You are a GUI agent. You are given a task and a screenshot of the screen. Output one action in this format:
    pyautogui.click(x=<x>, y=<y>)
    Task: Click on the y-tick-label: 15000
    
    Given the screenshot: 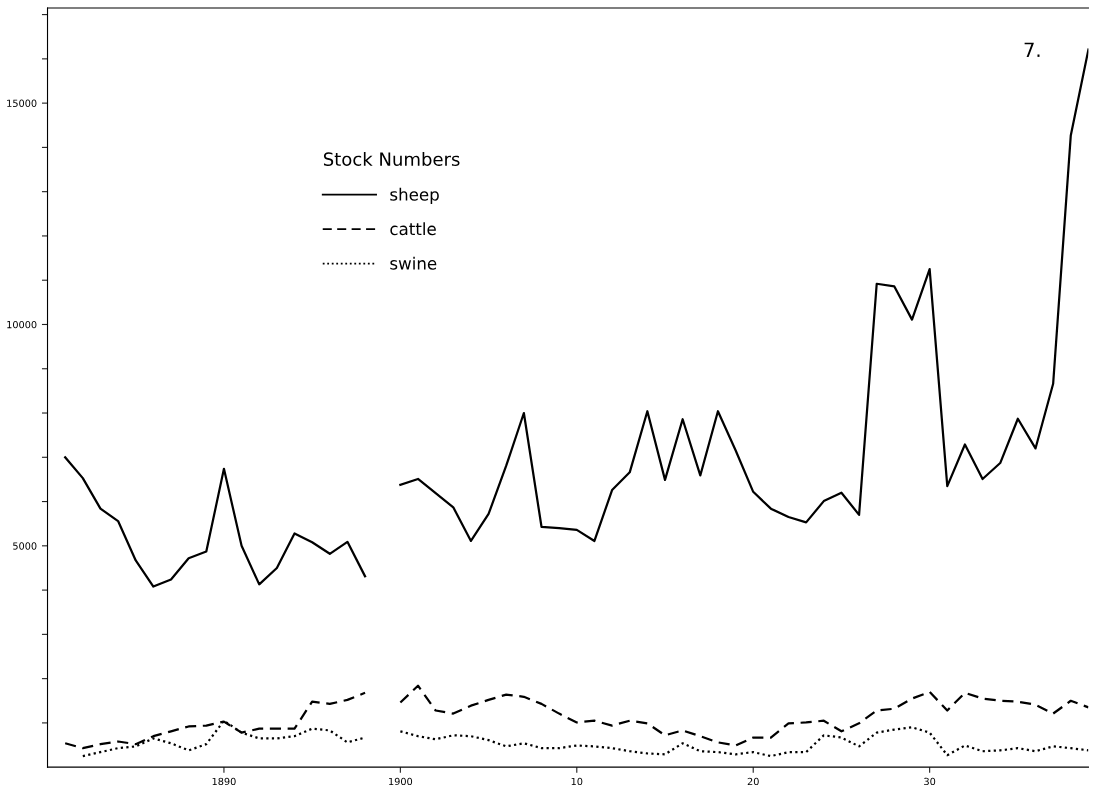 What is the action you would take?
    pyautogui.click(x=22, y=103)
    